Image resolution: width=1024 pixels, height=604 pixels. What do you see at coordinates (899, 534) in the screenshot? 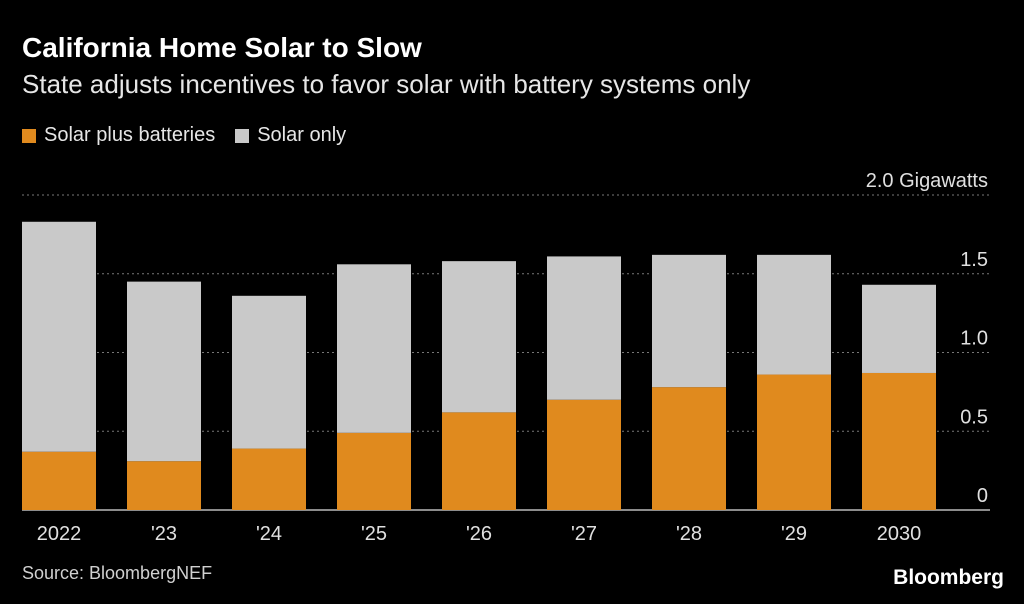
I see `x-tick-label: 2030` at bounding box center [899, 534].